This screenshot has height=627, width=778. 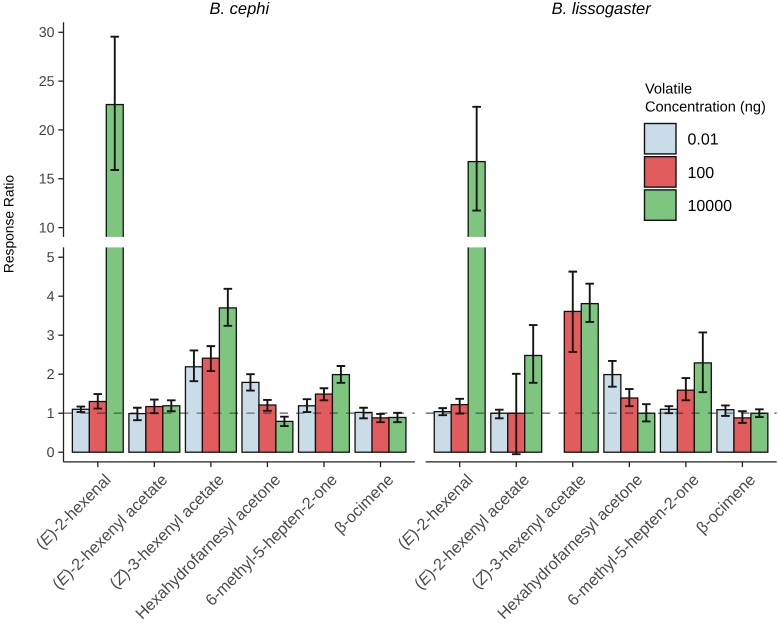 What do you see at coordinates (239, 9) in the screenshot?
I see `svg-text: B. cephi` at bounding box center [239, 9].